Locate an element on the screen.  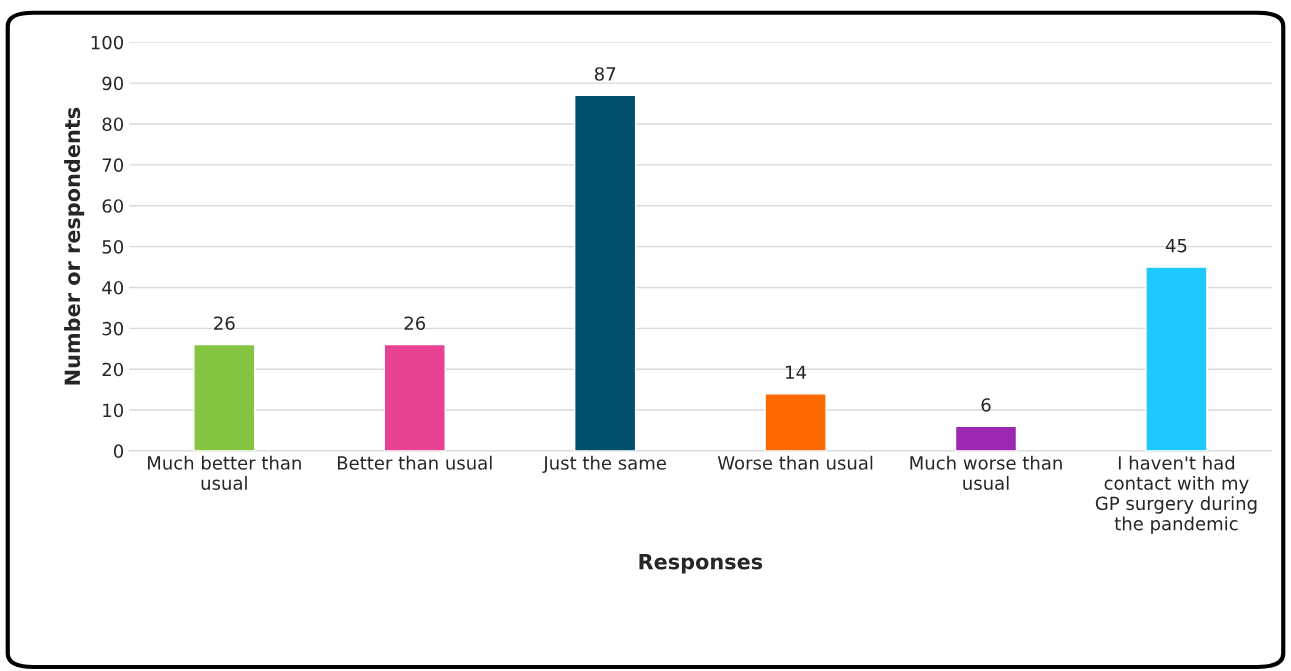
x-tick-label: Worse than usual is located at coordinates (795, 462).